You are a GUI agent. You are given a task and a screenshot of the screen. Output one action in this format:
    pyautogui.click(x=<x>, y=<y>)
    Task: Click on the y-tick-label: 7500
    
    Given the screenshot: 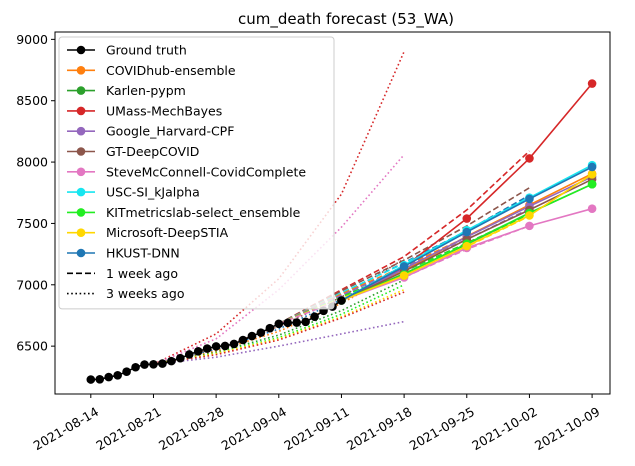 What is the action you would take?
    pyautogui.click(x=32, y=223)
    